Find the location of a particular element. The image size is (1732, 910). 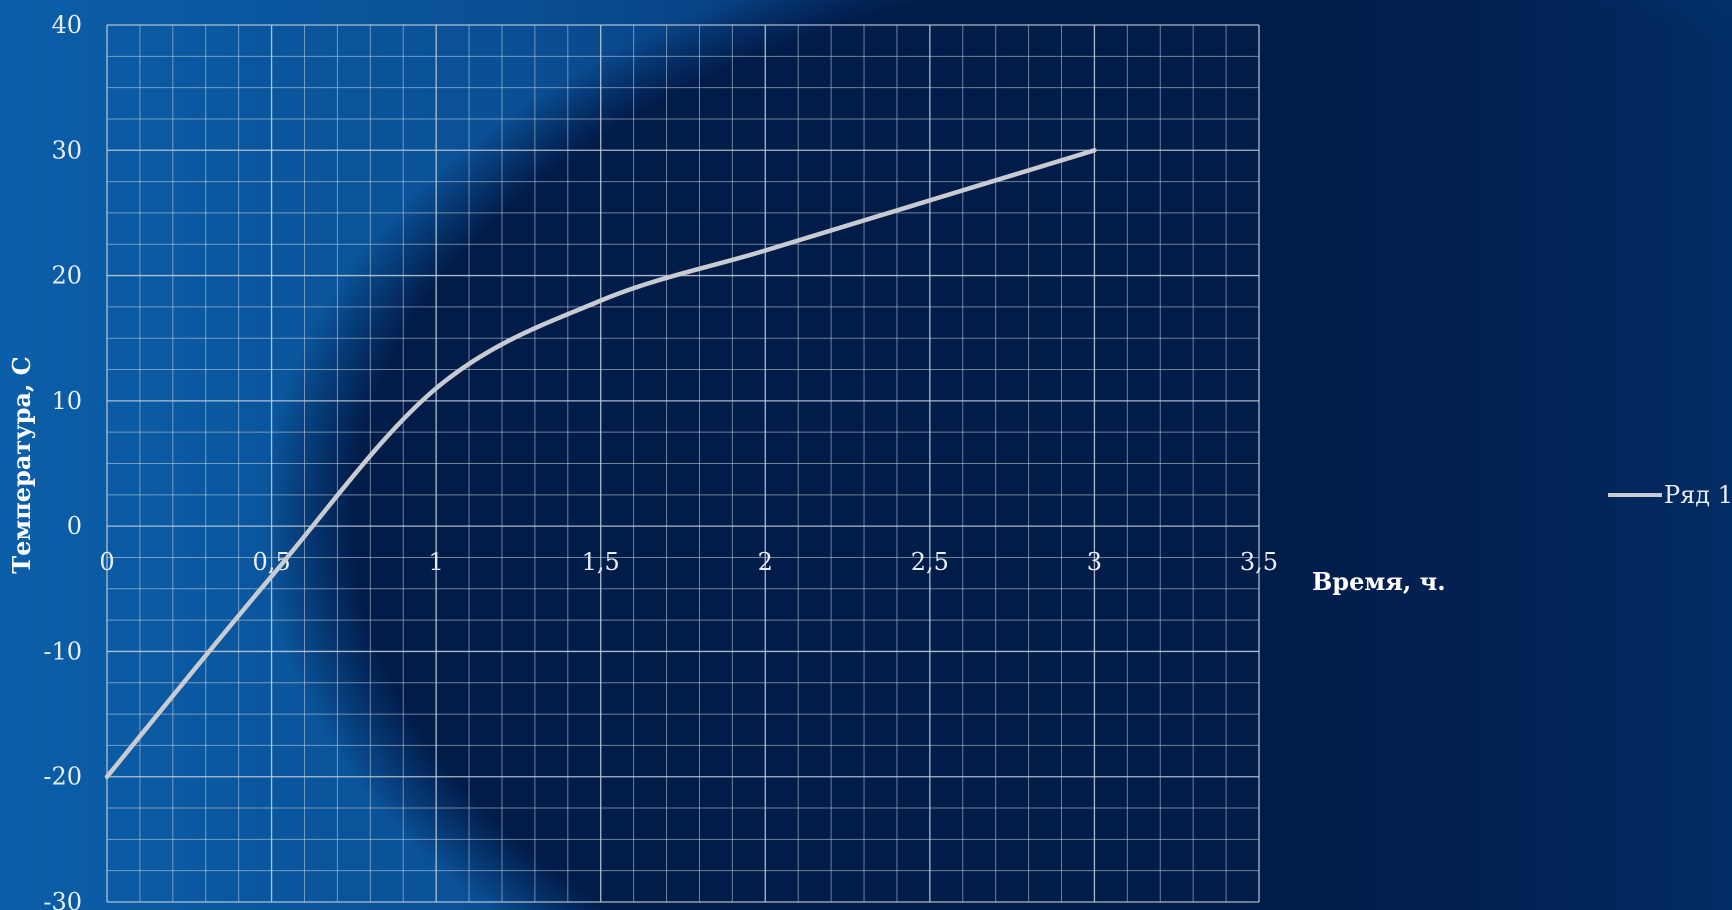

x-tick-label: 1 is located at coordinates (436, 562).